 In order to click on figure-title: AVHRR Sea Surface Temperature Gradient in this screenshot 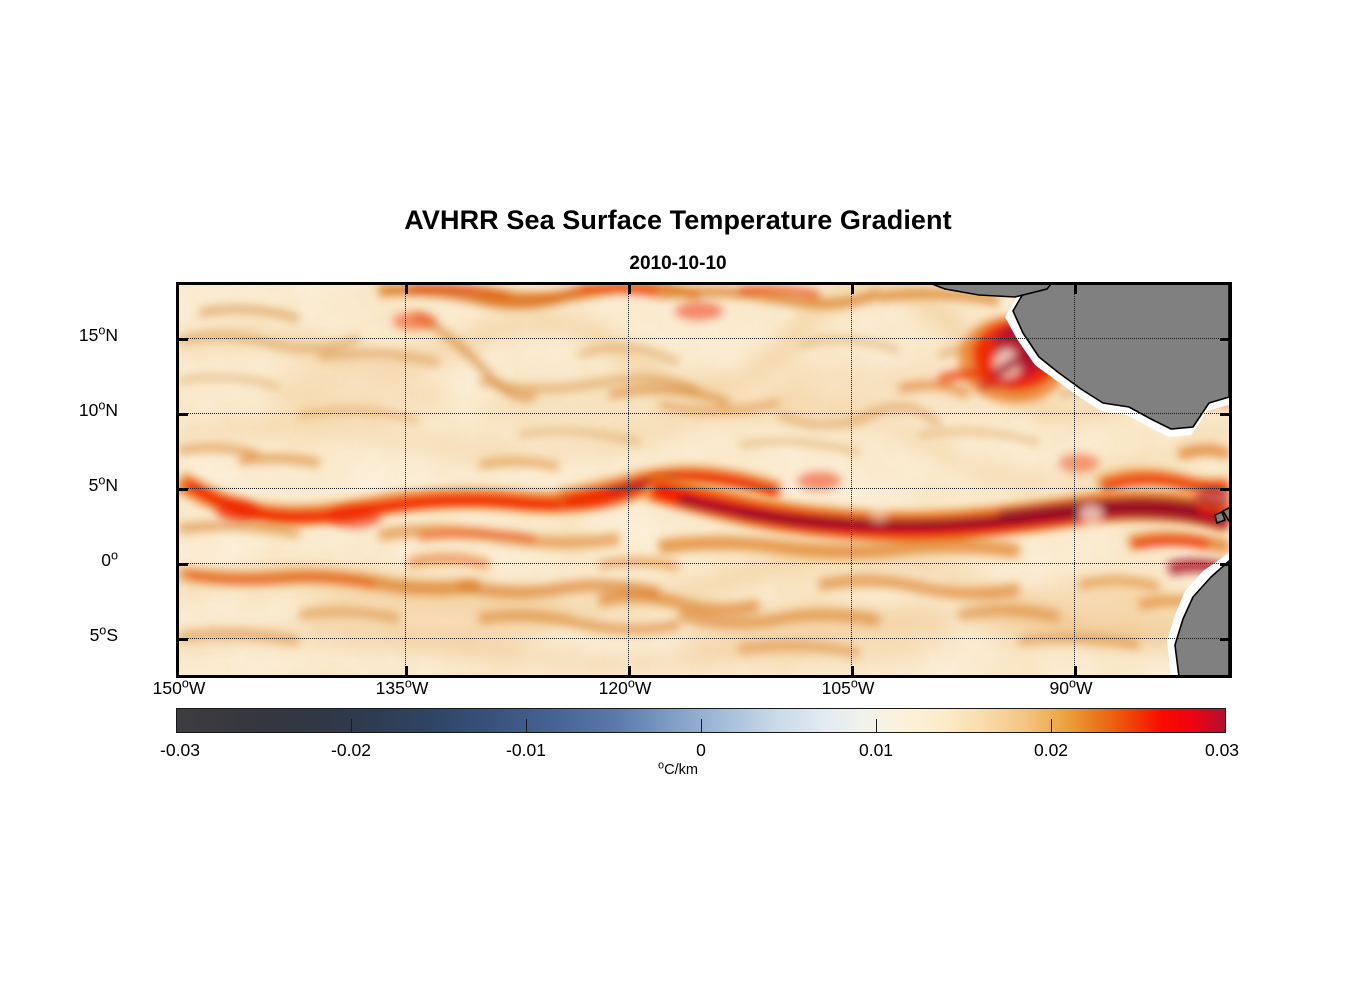, I will do `click(678, 220)`.